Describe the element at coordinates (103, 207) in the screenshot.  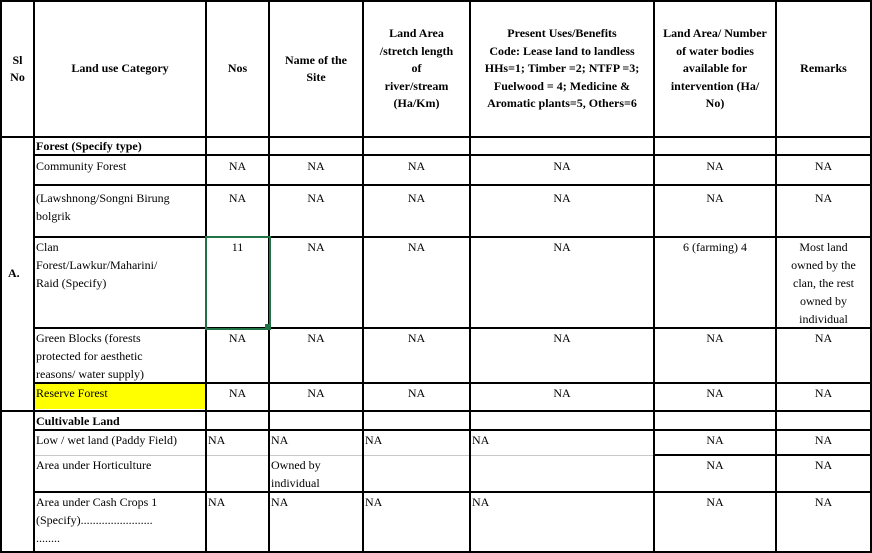
I see `row-category: (Lawshnong/Songni Birung bolgrik` at that location.